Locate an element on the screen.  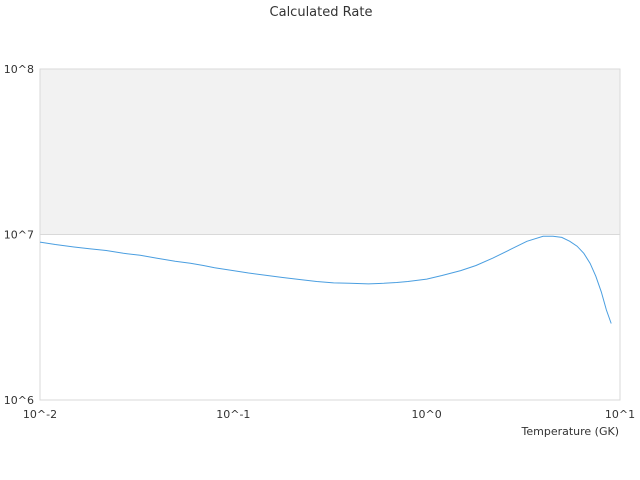
chart-title: Calculated Rate is located at coordinates (321, 12).